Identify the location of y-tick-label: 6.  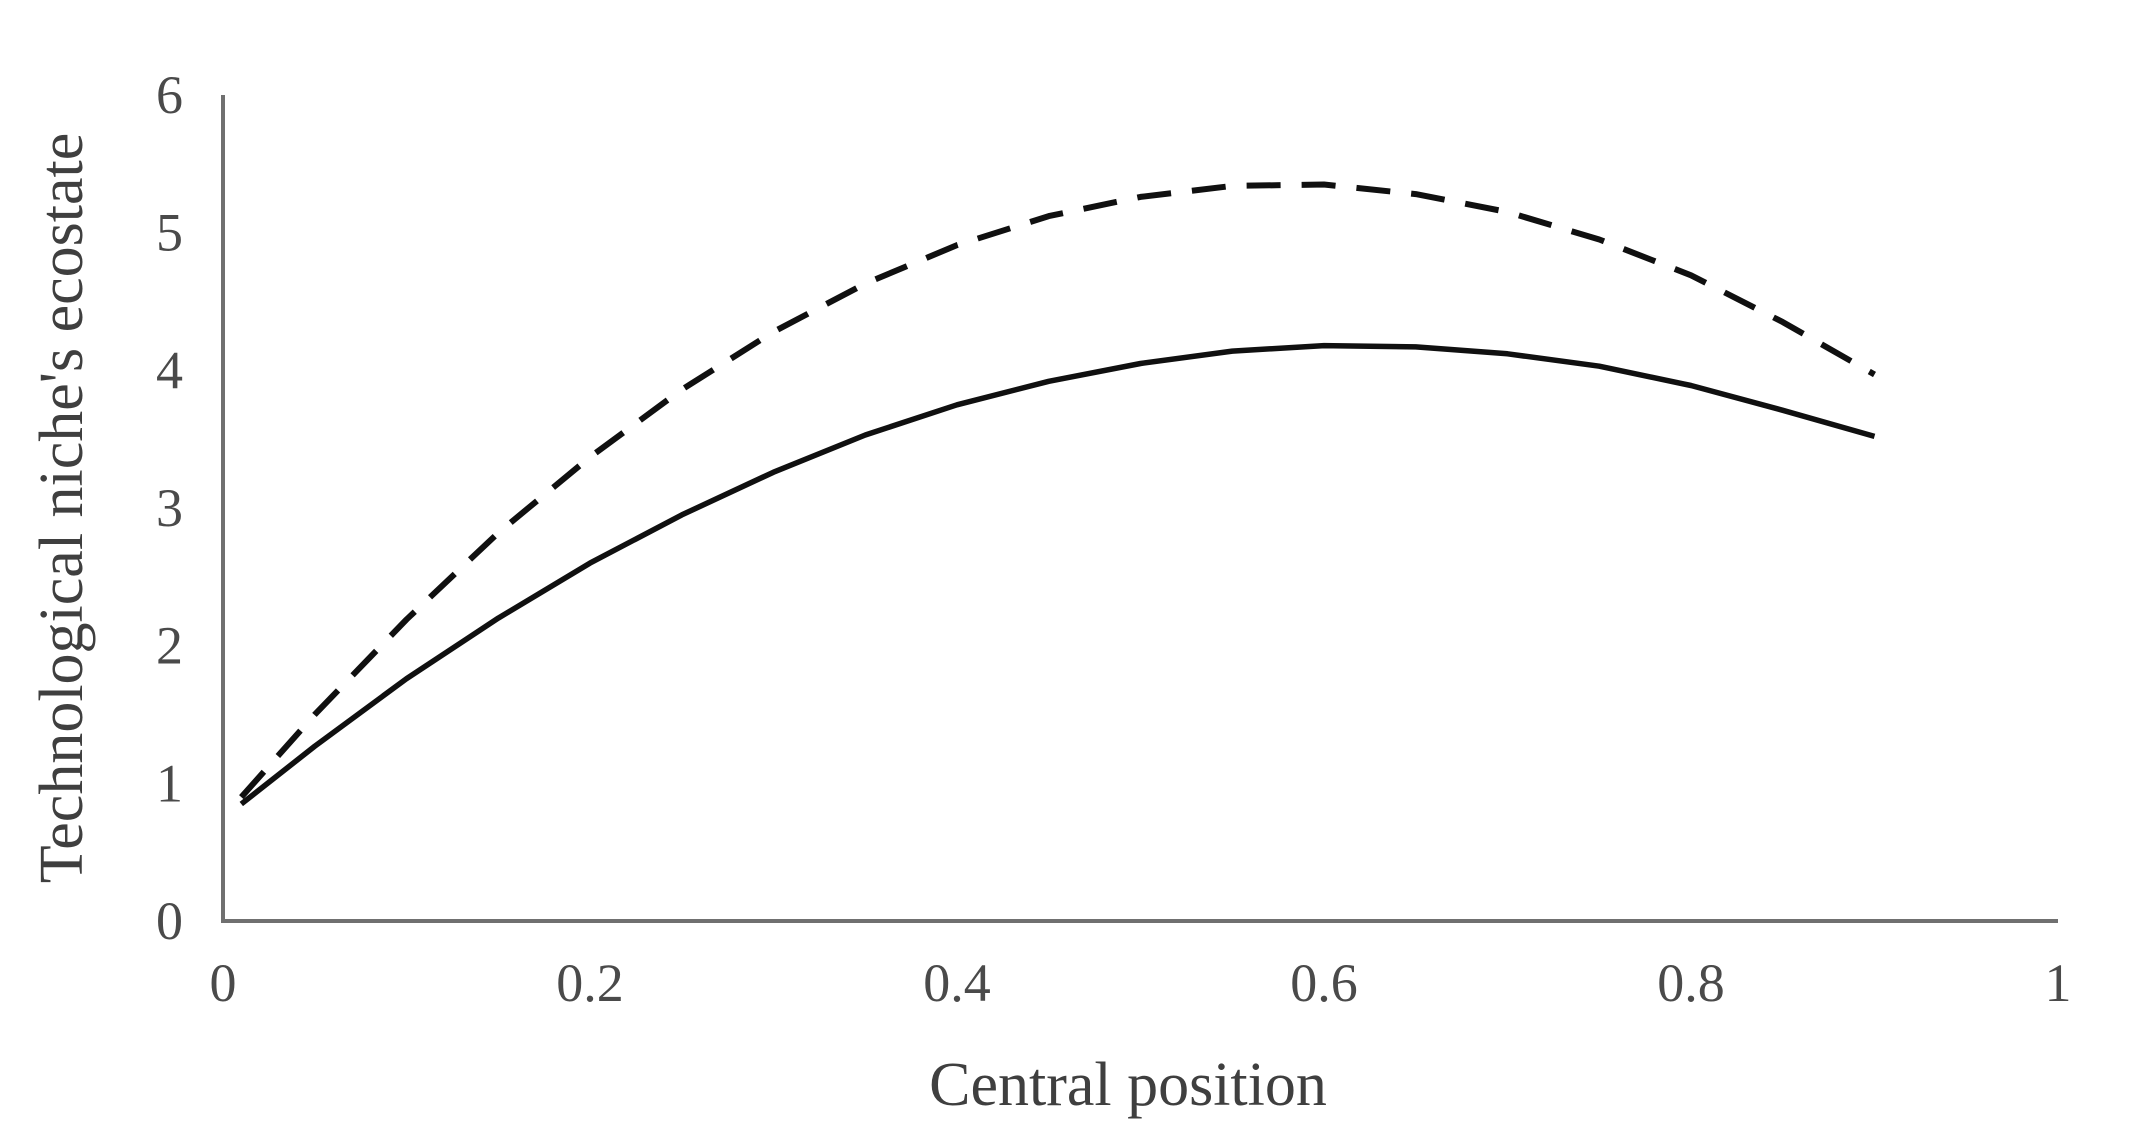
(169, 95).